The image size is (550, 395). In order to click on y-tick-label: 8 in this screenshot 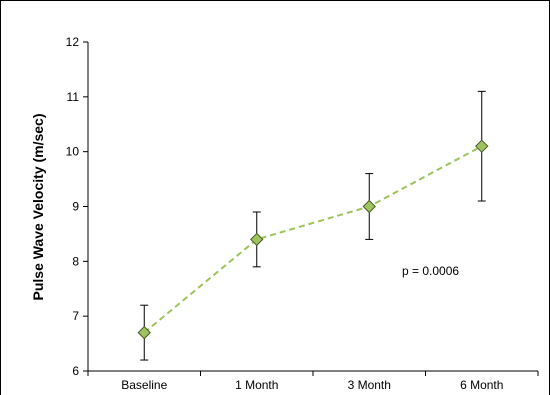, I will do `click(75, 261)`.